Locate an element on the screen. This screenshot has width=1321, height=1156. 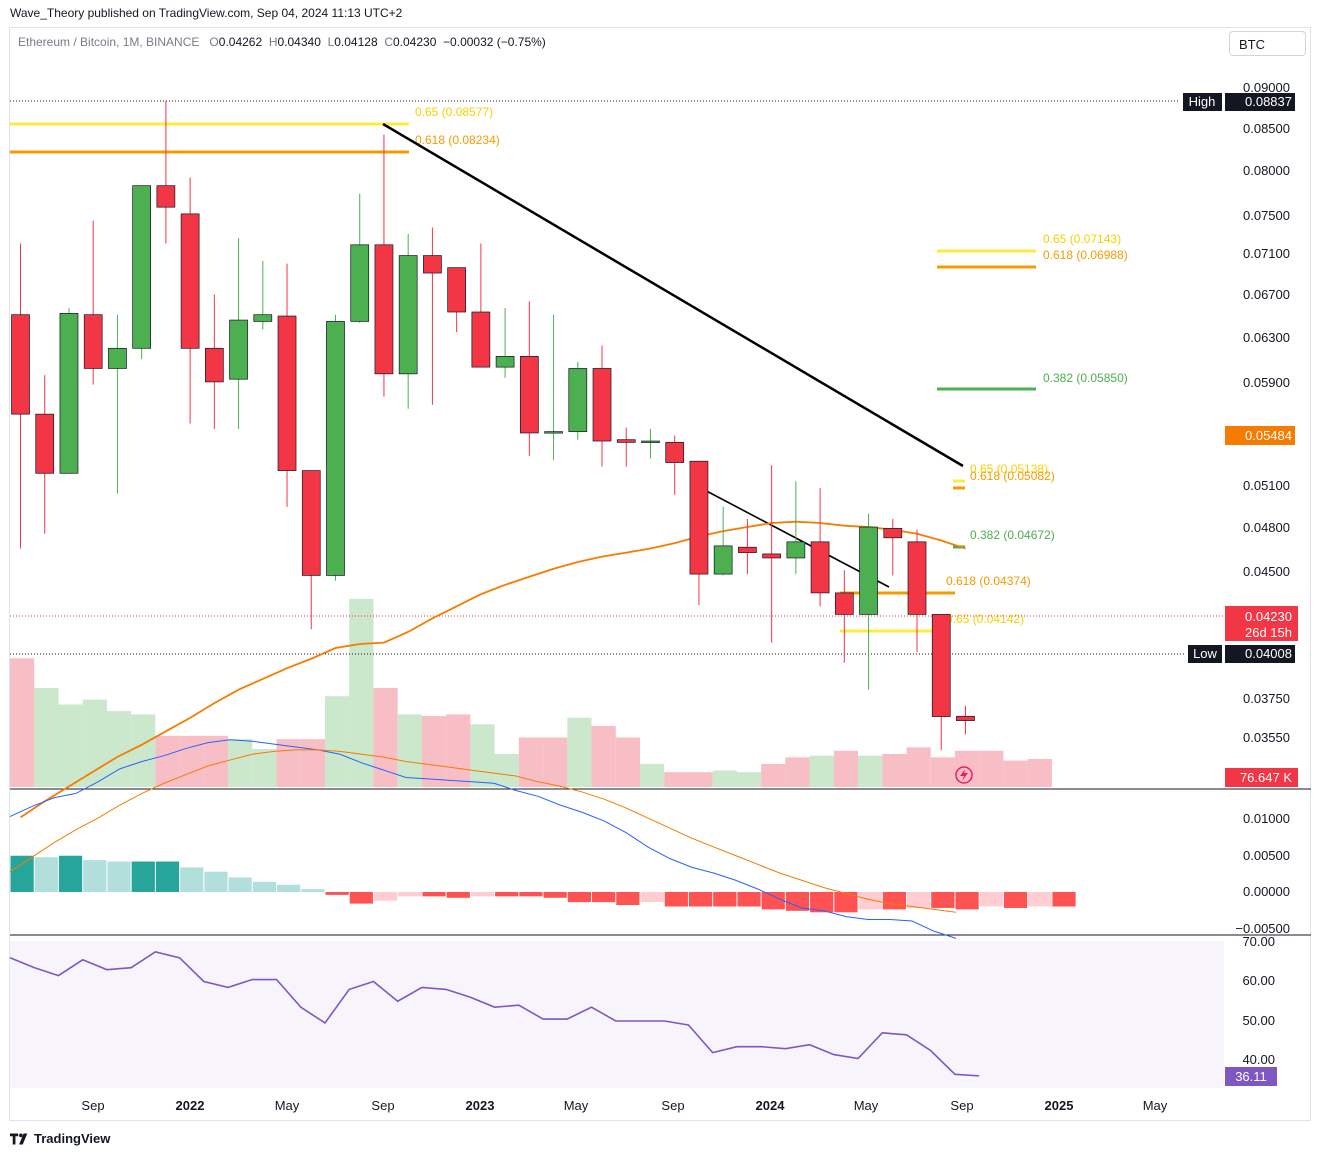
fib-level-label: 0.65 (0.08577) is located at coordinates (454, 112).